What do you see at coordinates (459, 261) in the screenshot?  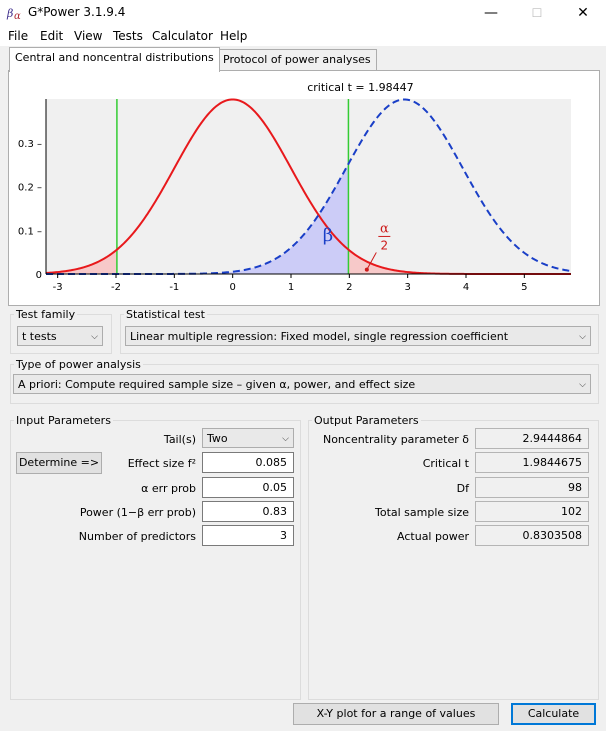 I see `alpha-region-right` at bounding box center [459, 261].